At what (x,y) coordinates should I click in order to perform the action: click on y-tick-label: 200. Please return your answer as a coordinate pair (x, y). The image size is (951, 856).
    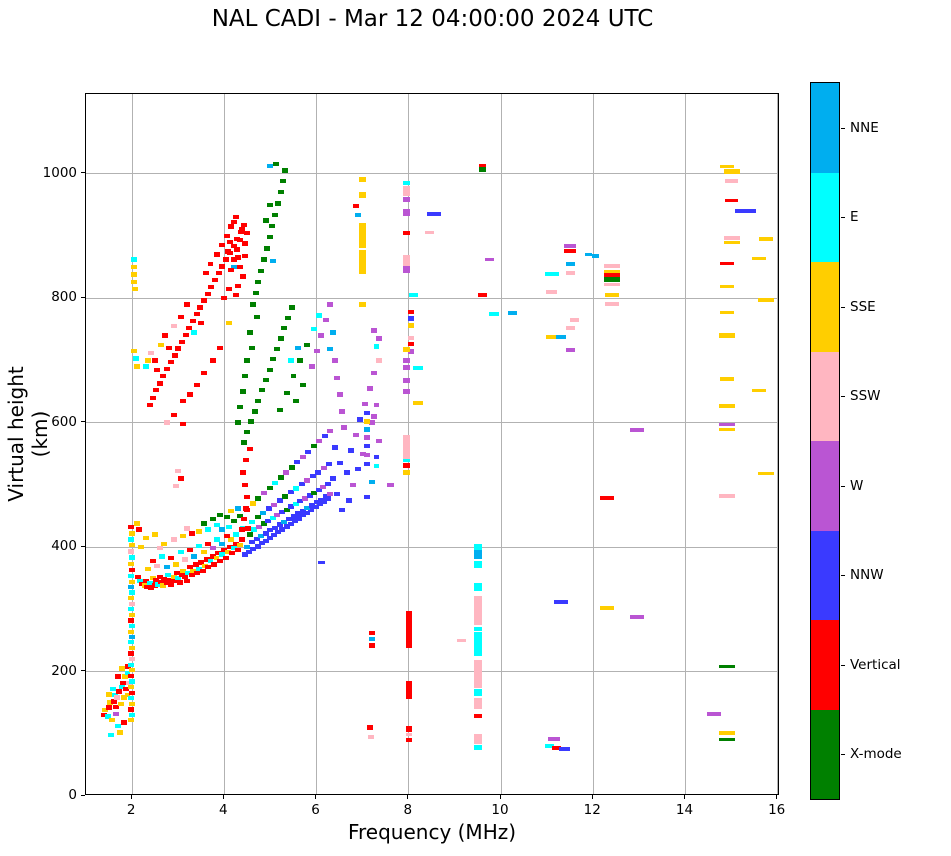
    Looking at the image, I should click on (64, 670).